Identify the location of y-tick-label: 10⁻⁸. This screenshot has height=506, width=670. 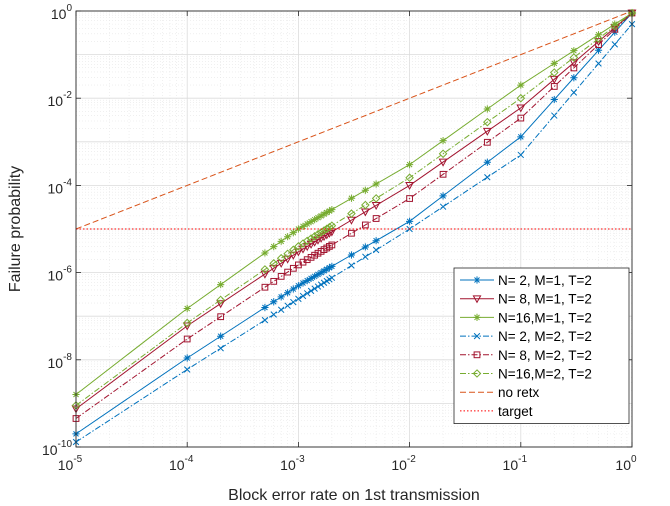
(60, 361).